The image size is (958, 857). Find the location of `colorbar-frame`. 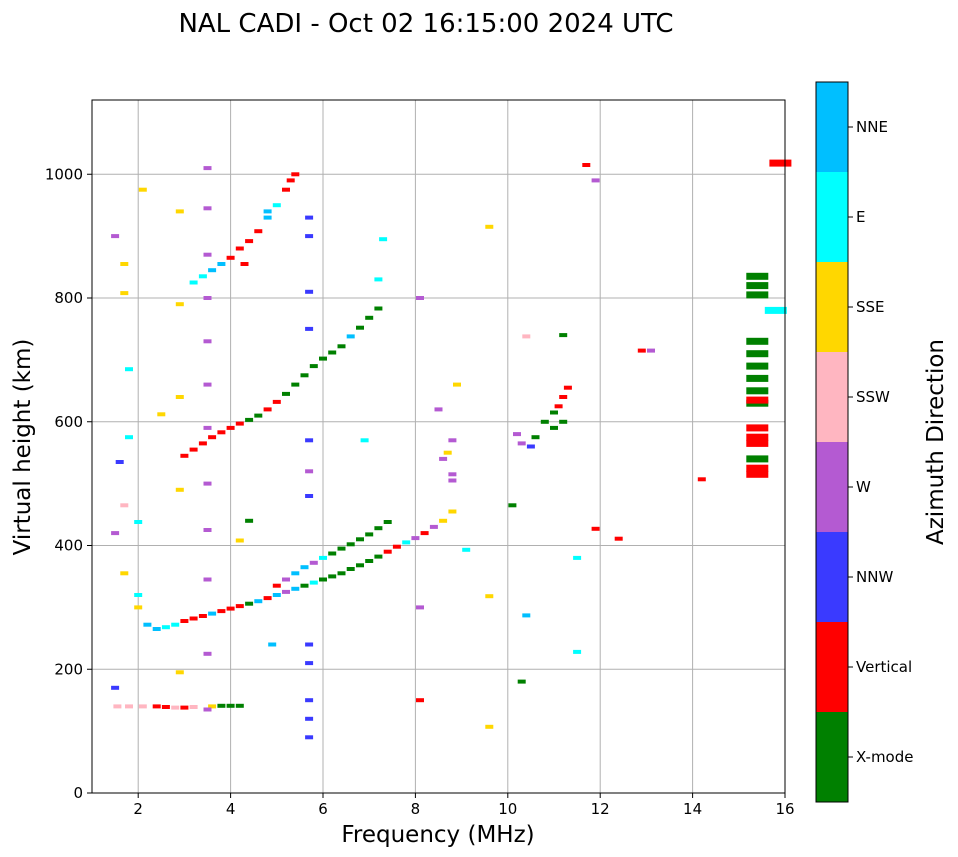

colorbar-frame is located at coordinates (832, 442).